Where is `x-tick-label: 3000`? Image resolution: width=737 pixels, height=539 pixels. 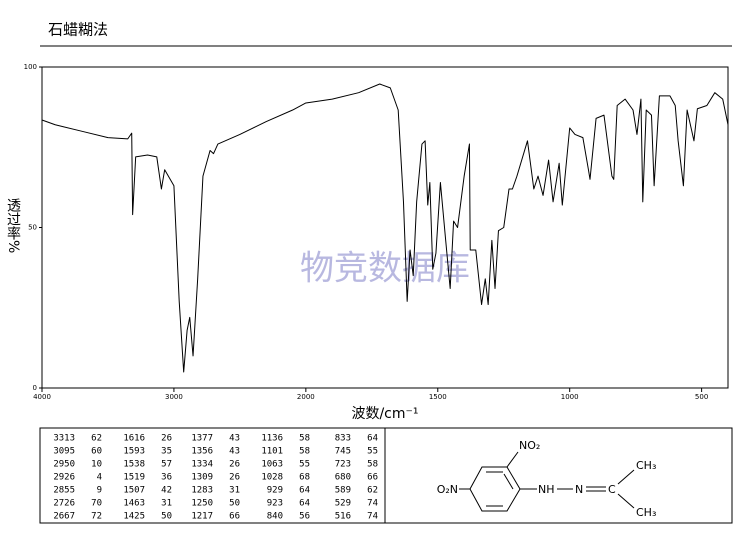
x-tick-label: 3000 is located at coordinates (174, 397).